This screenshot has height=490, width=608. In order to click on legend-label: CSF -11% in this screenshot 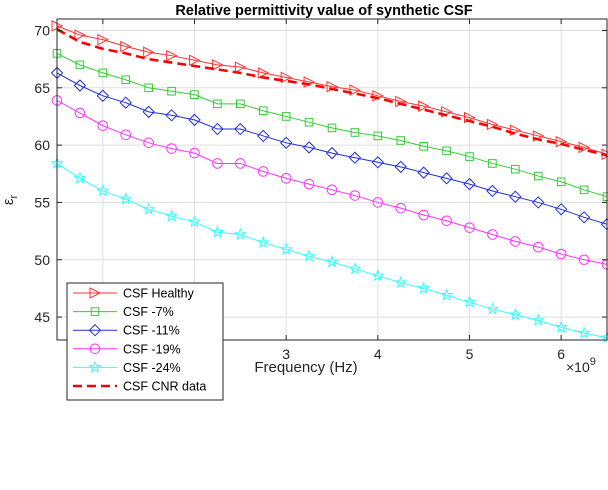, I will do `click(151, 331)`.